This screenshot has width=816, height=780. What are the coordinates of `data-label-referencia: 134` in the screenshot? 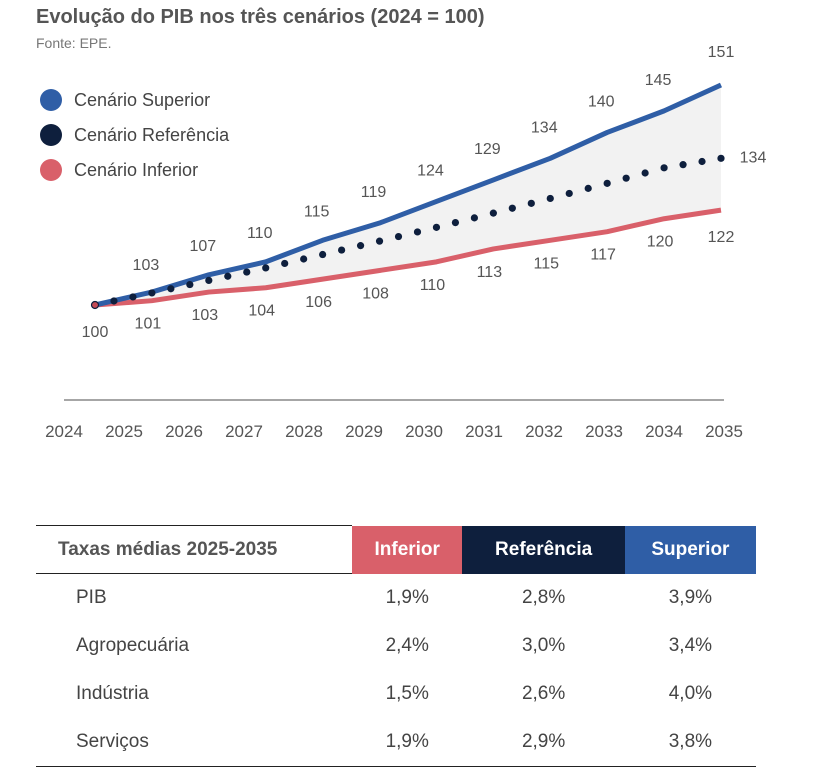 It's located at (753, 157).